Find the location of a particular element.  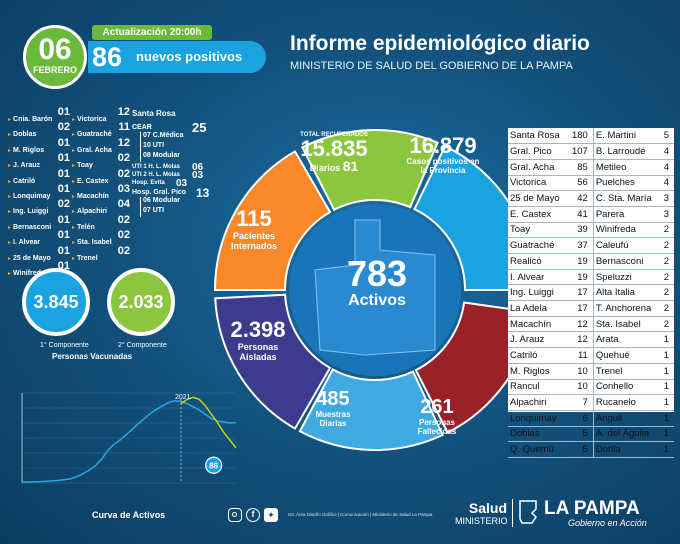

sub-row-value: 07 is located at coordinates (147, 135).